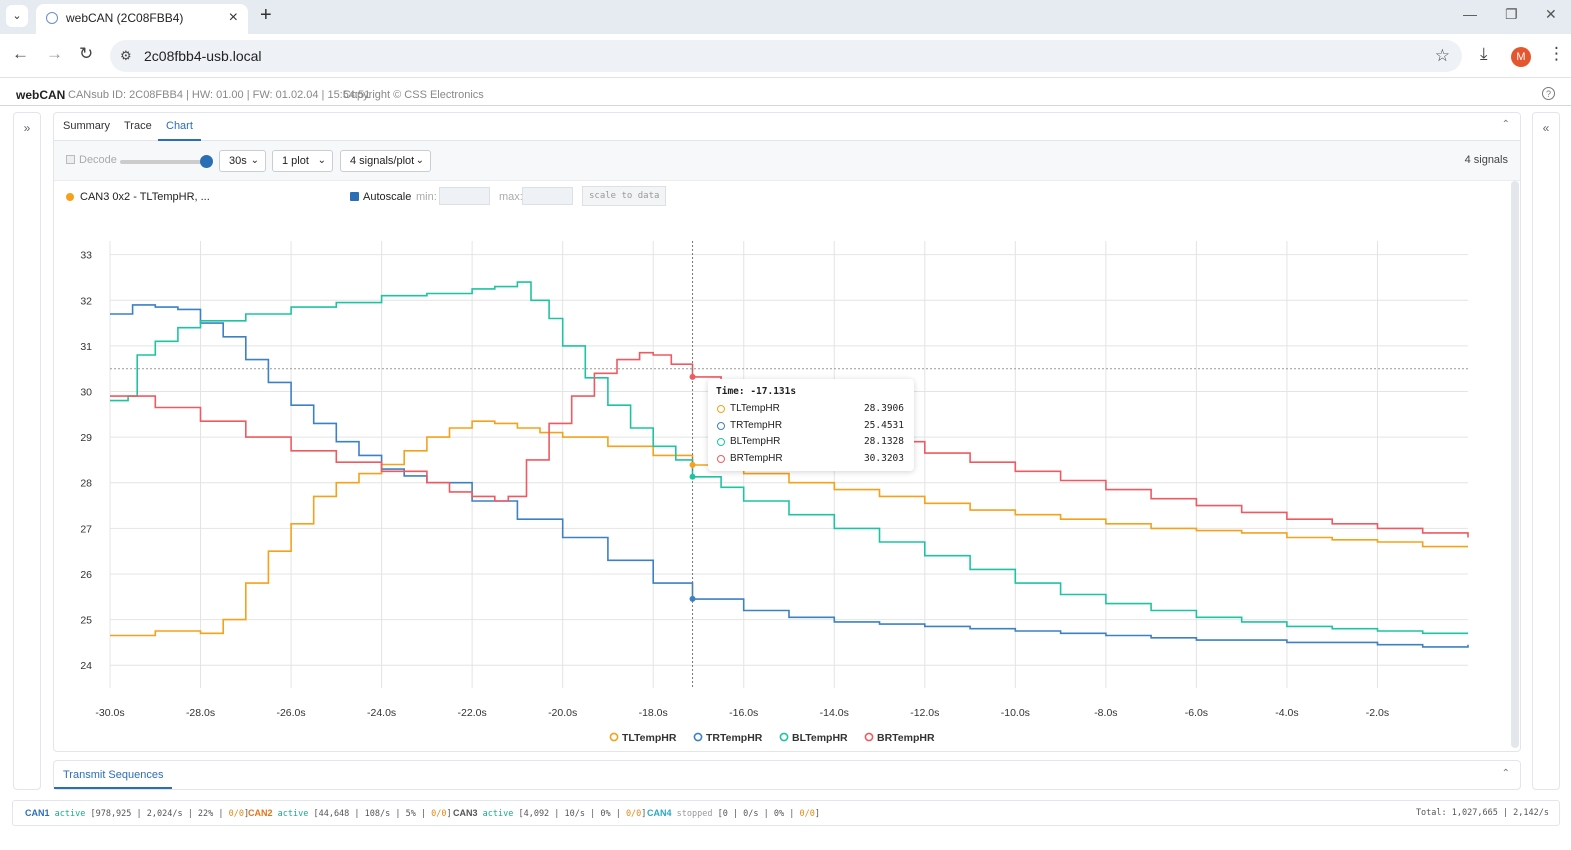  What do you see at coordinates (758, 814) in the screenshot?
I see `channel-stats: [0 | 0/s | 0% |` at bounding box center [758, 814].